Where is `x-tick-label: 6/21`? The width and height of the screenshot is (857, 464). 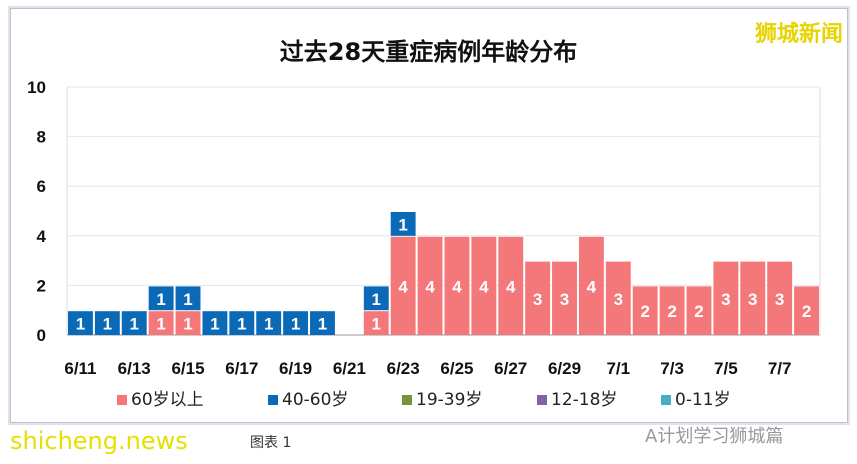 x-tick-label: 6/21 is located at coordinates (349, 368).